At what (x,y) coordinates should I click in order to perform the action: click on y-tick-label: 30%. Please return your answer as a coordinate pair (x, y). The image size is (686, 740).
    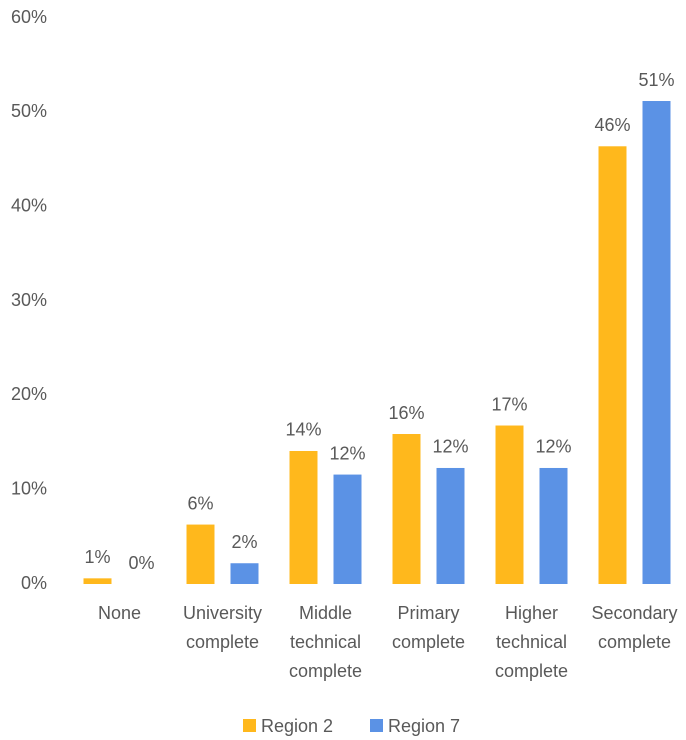
    Looking at the image, I should click on (29, 300).